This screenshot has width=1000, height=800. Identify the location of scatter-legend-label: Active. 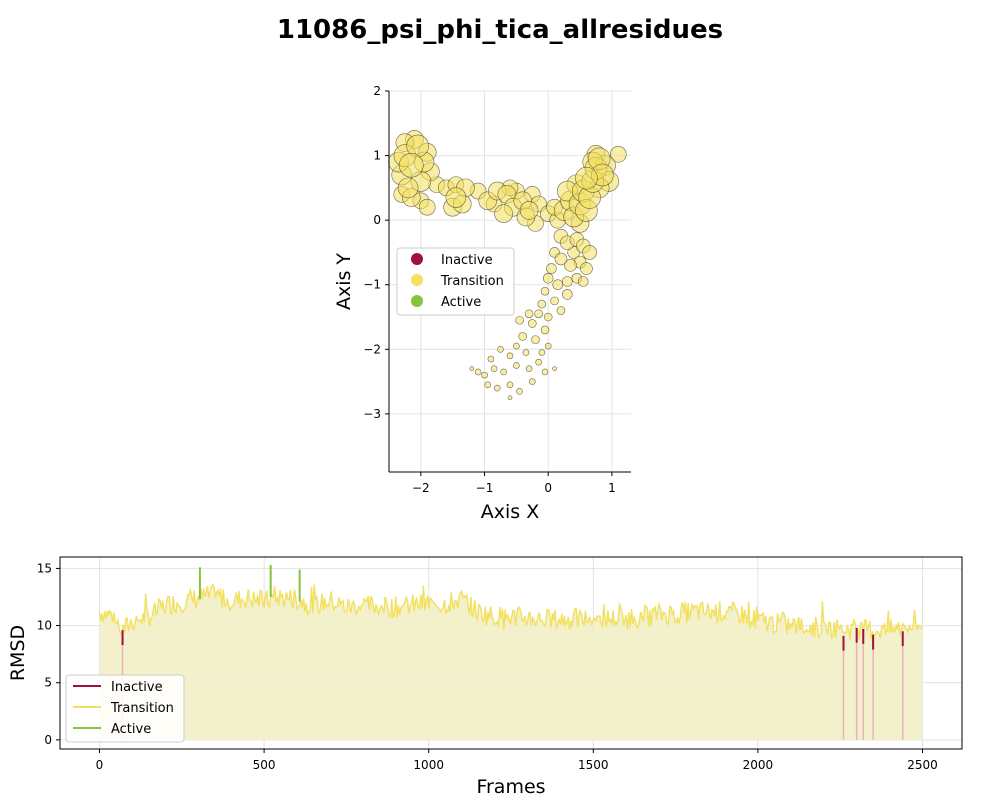
(461, 302).